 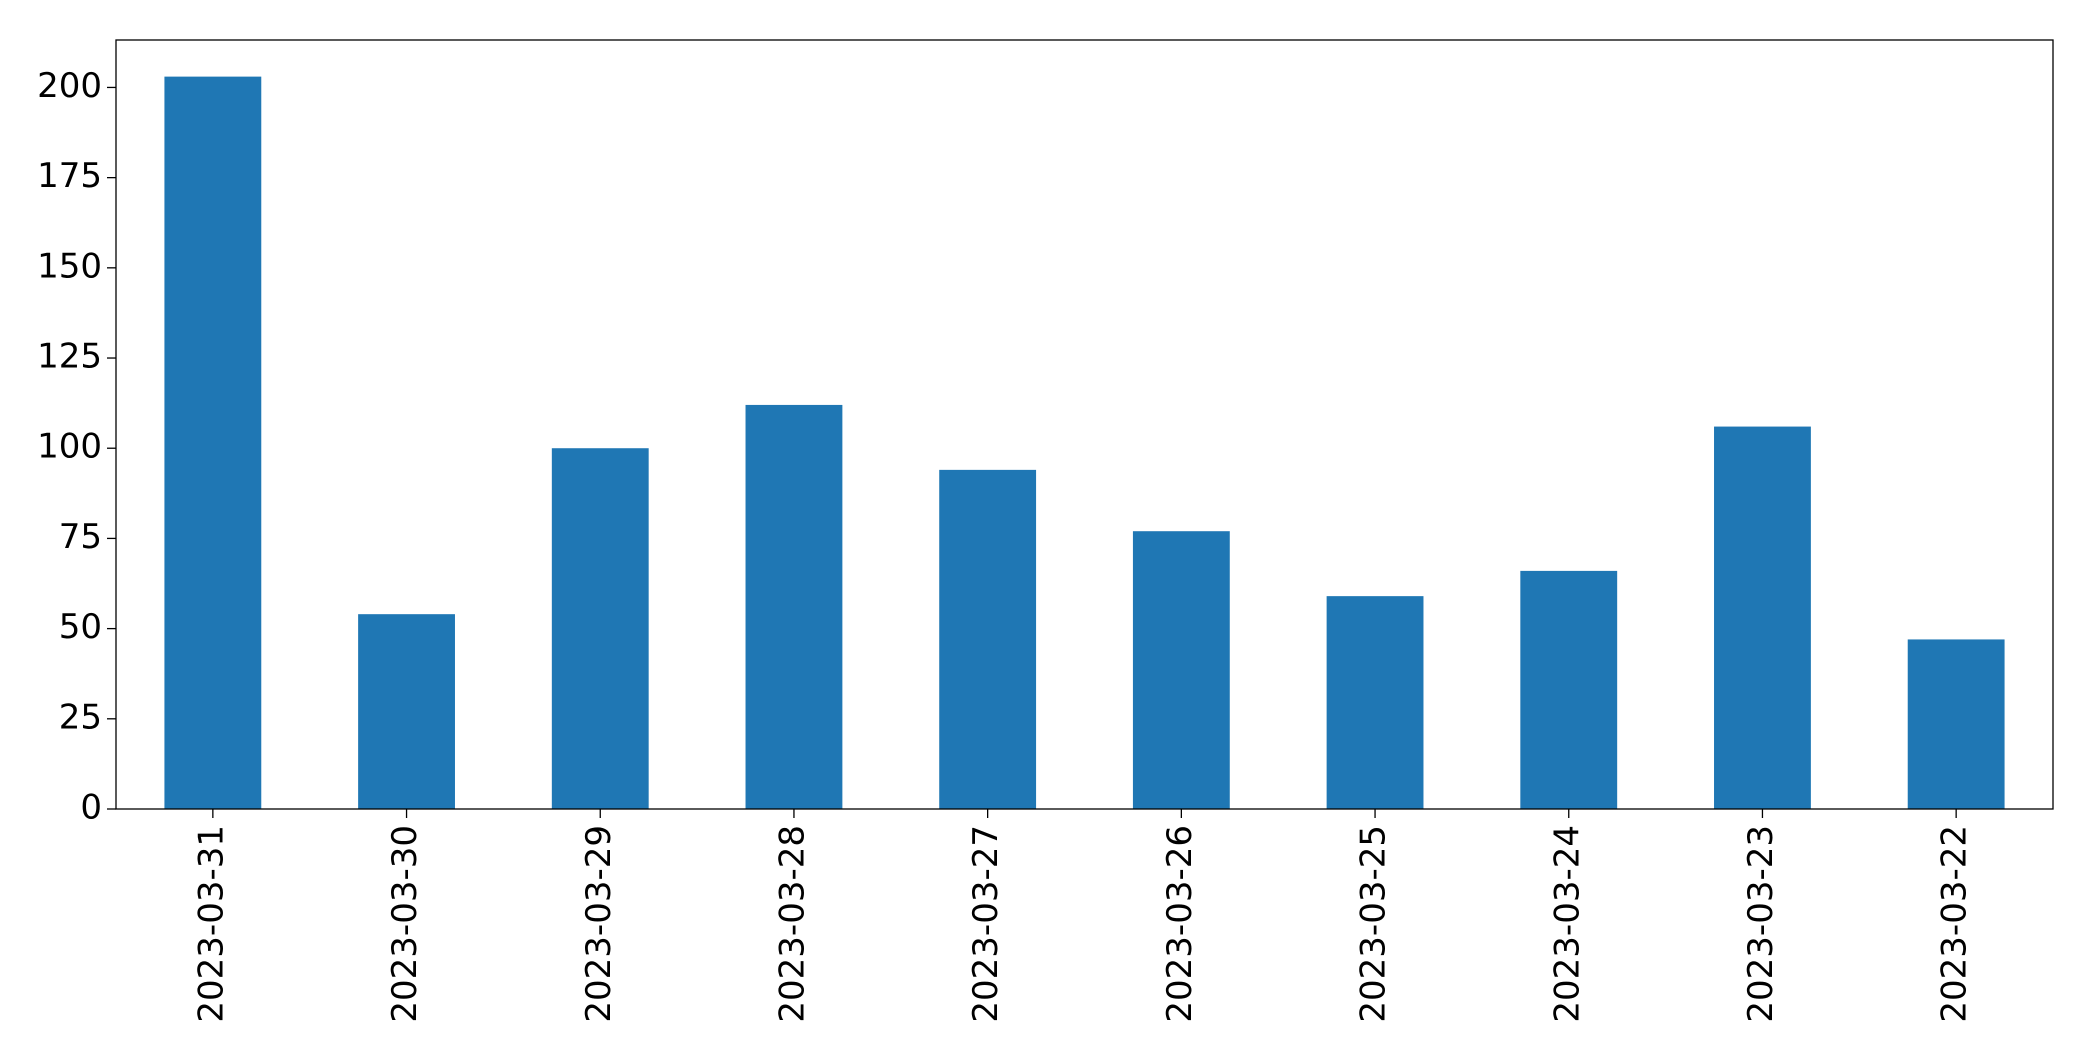 I want to click on x-tick-label: 2023-03-26, so click(x=1180, y=924).